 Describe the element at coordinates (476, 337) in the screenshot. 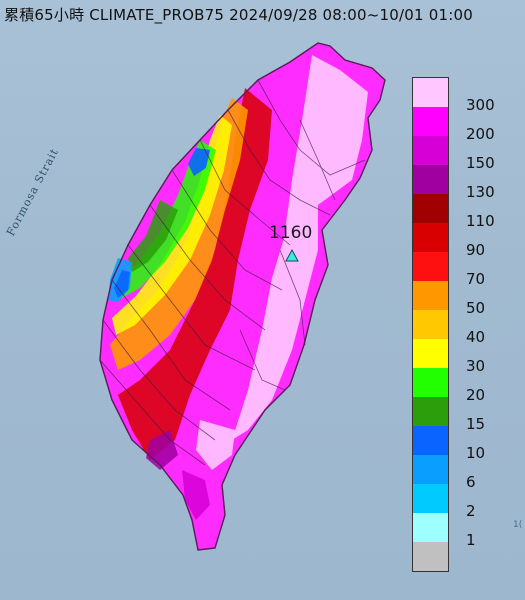

I see `legend-label: 40` at that location.